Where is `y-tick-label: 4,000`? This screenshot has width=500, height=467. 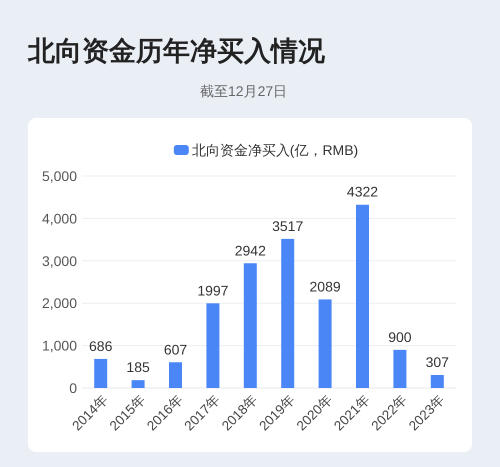 y-tick-label: 4,000 is located at coordinates (60, 218).